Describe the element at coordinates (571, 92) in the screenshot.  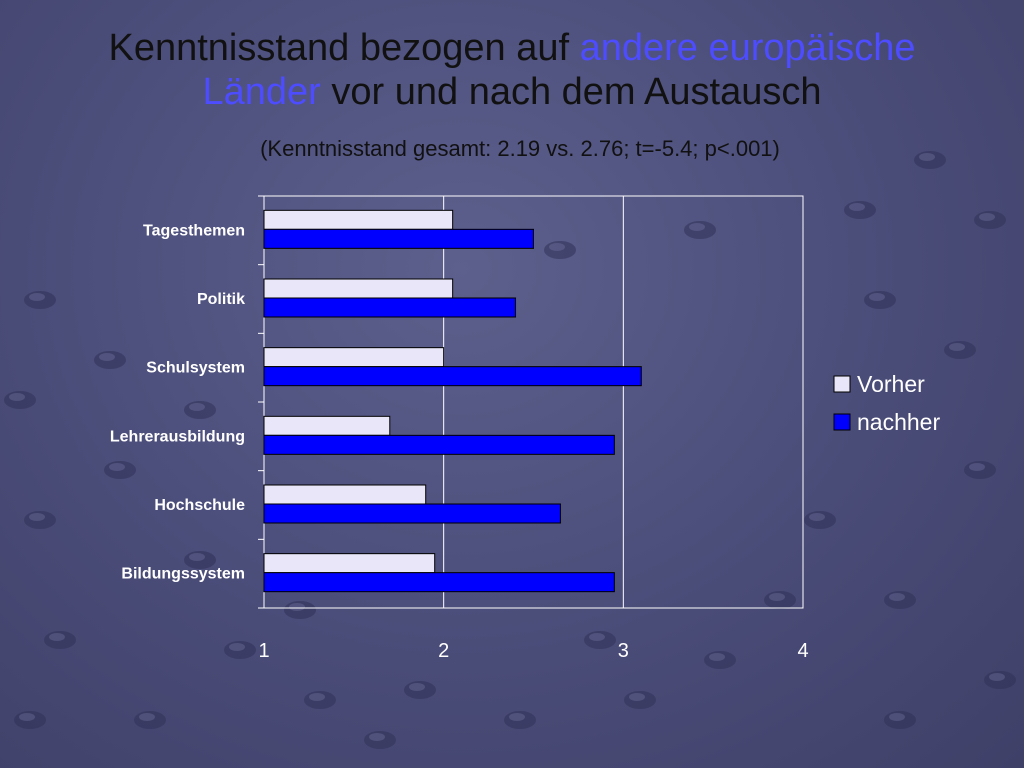
I see `title-part2: vor und nach dem Austausch` at that location.